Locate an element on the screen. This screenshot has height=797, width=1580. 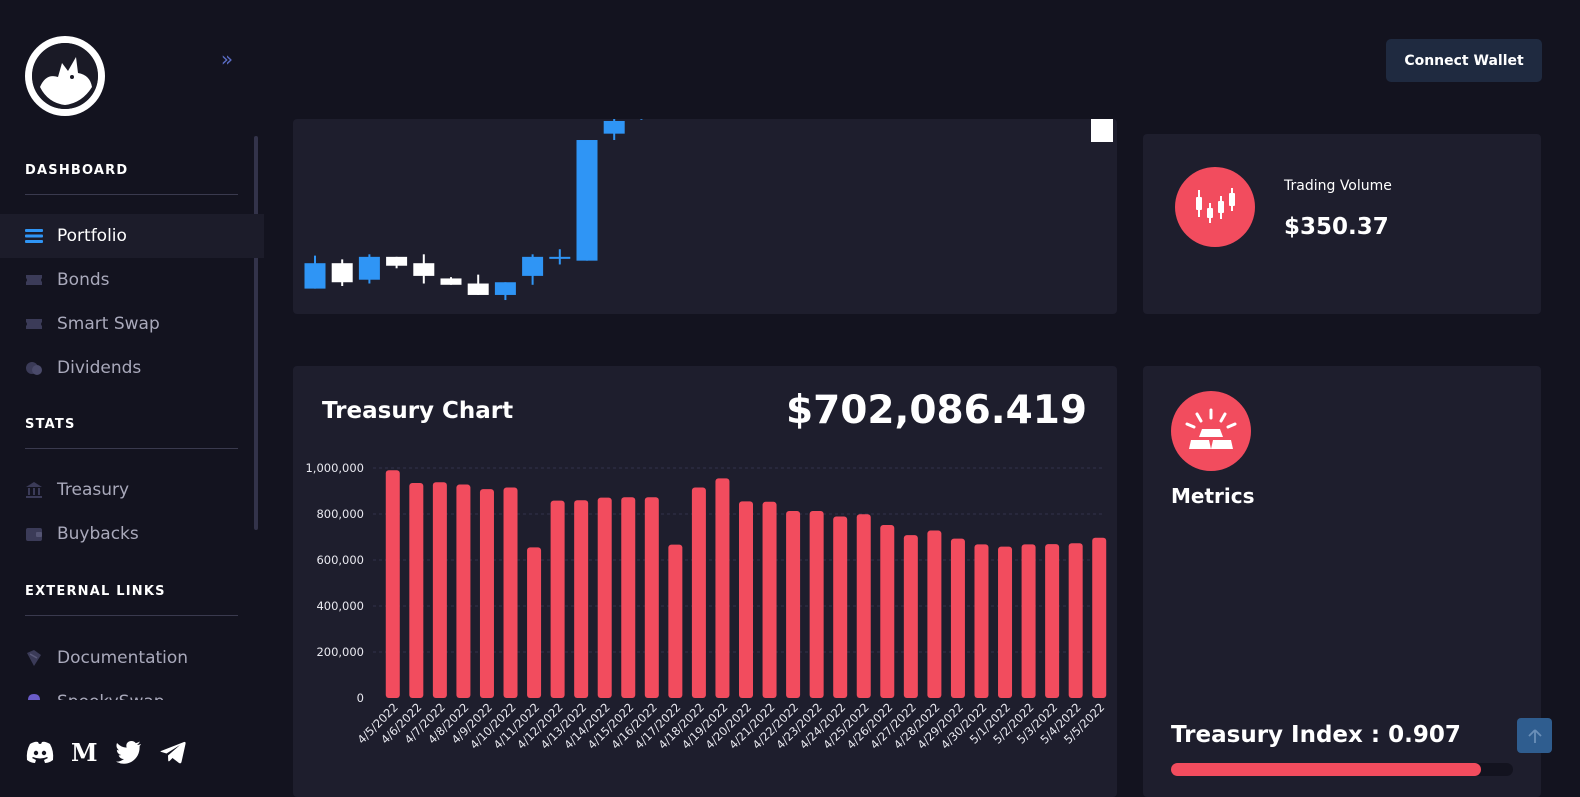
wolf-logo is located at coordinates (65, 76).